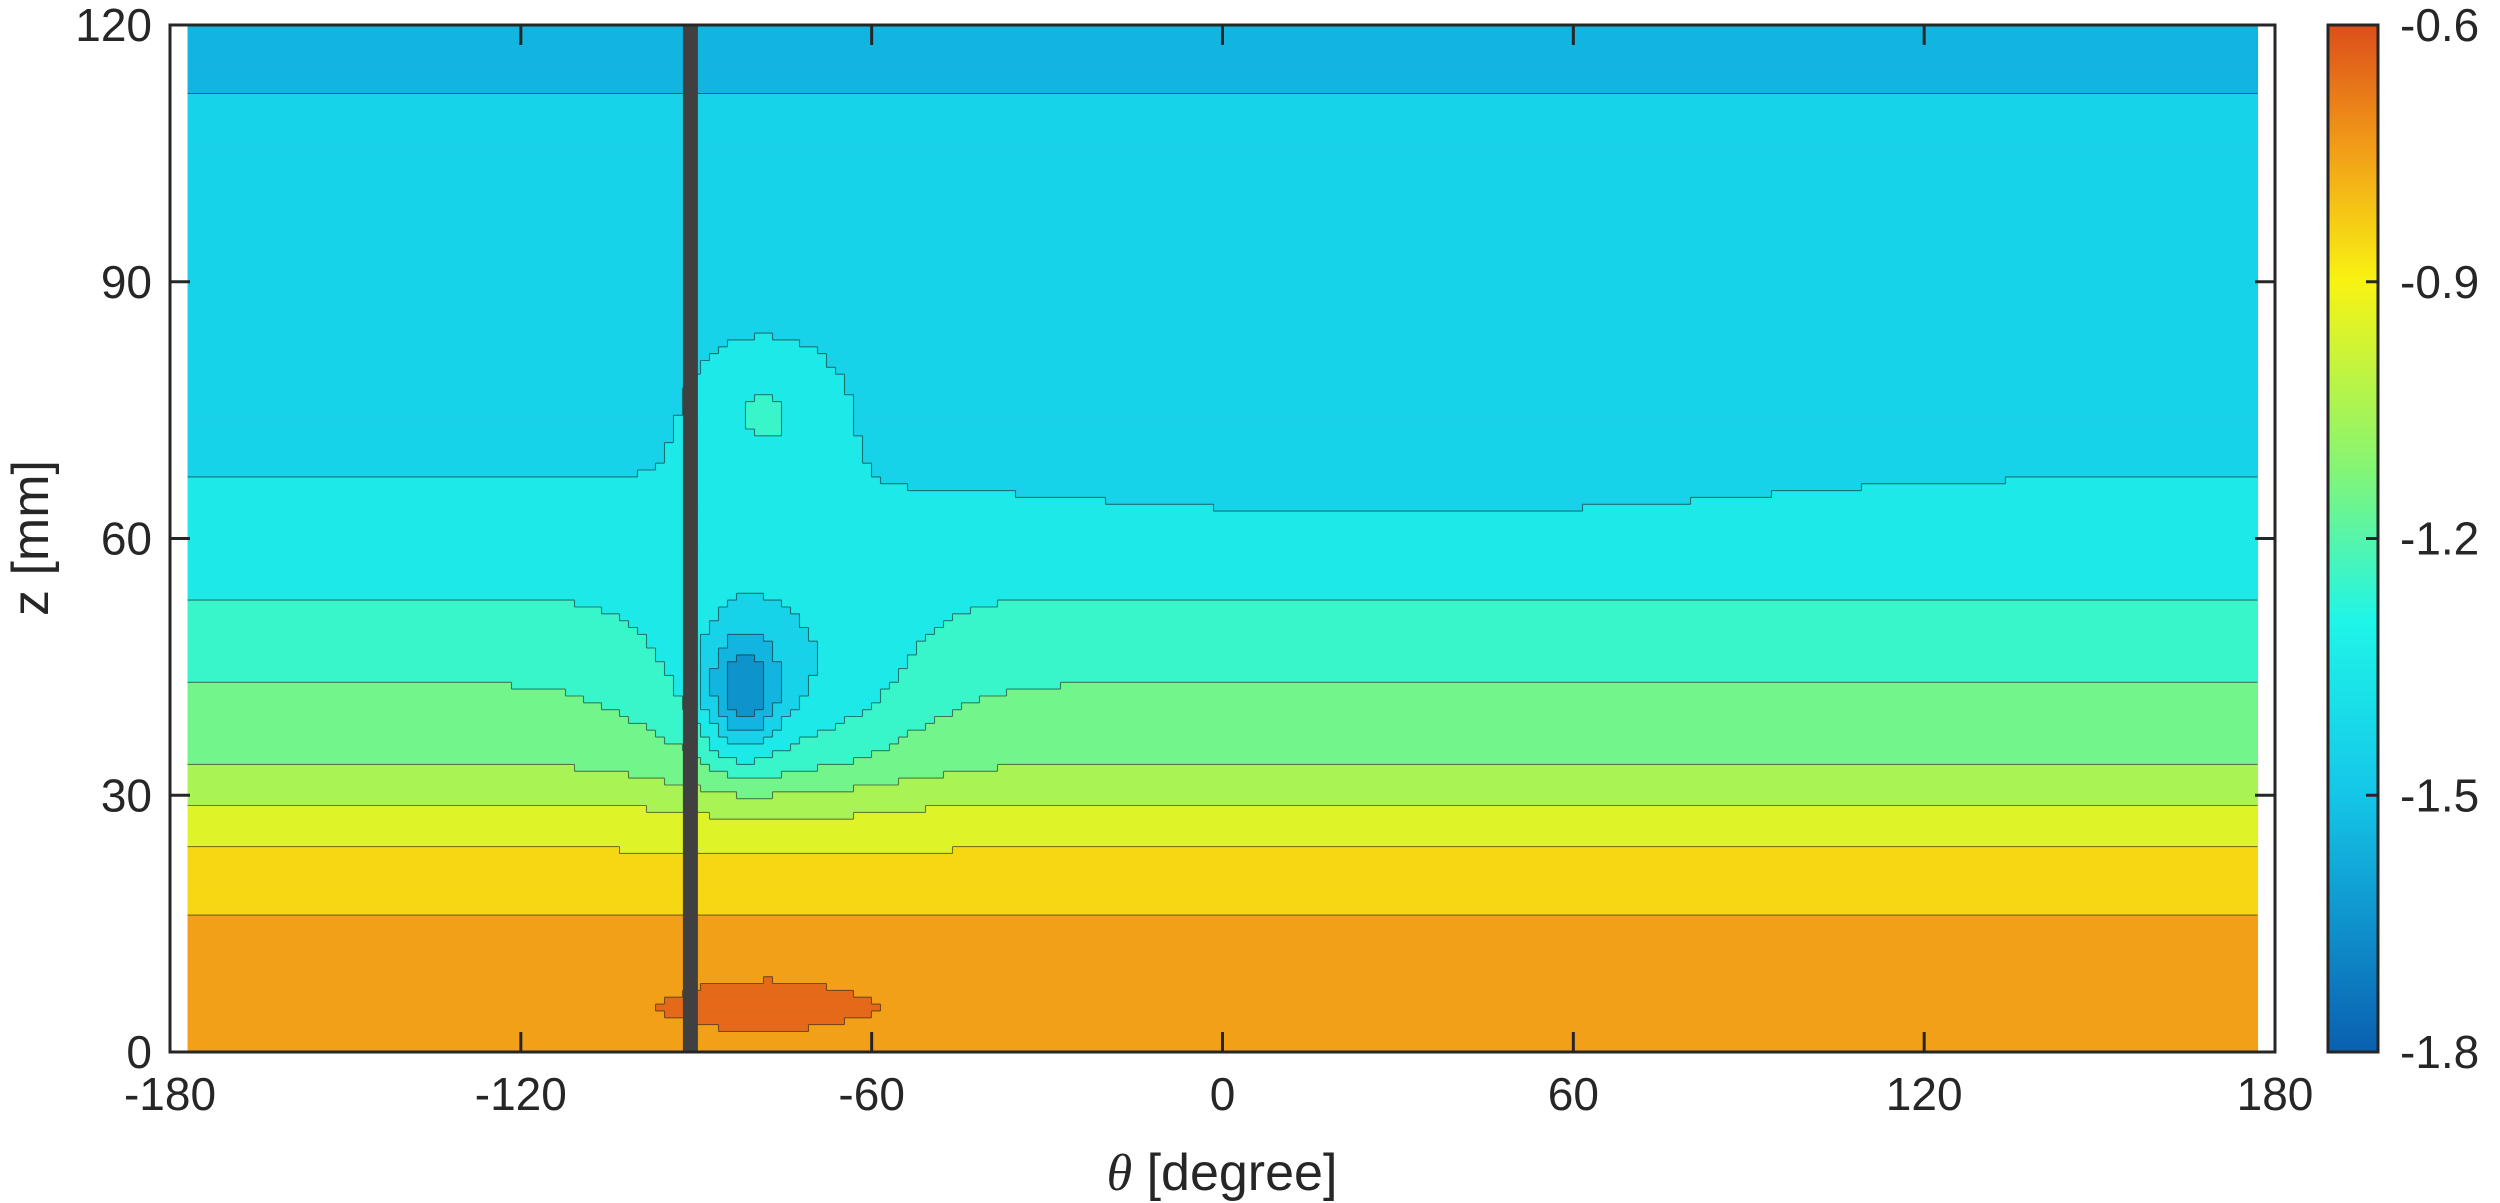  What do you see at coordinates (31, 538) in the screenshot?
I see `y-axis-title: z [mm]` at bounding box center [31, 538].